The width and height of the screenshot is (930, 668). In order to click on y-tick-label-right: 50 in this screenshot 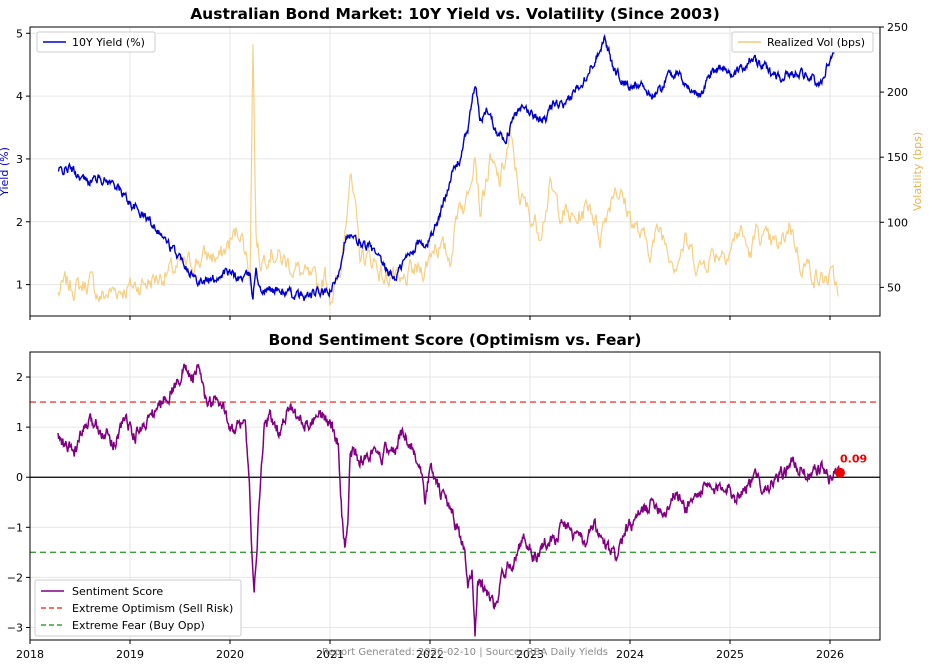, I will do `click(894, 287)`.